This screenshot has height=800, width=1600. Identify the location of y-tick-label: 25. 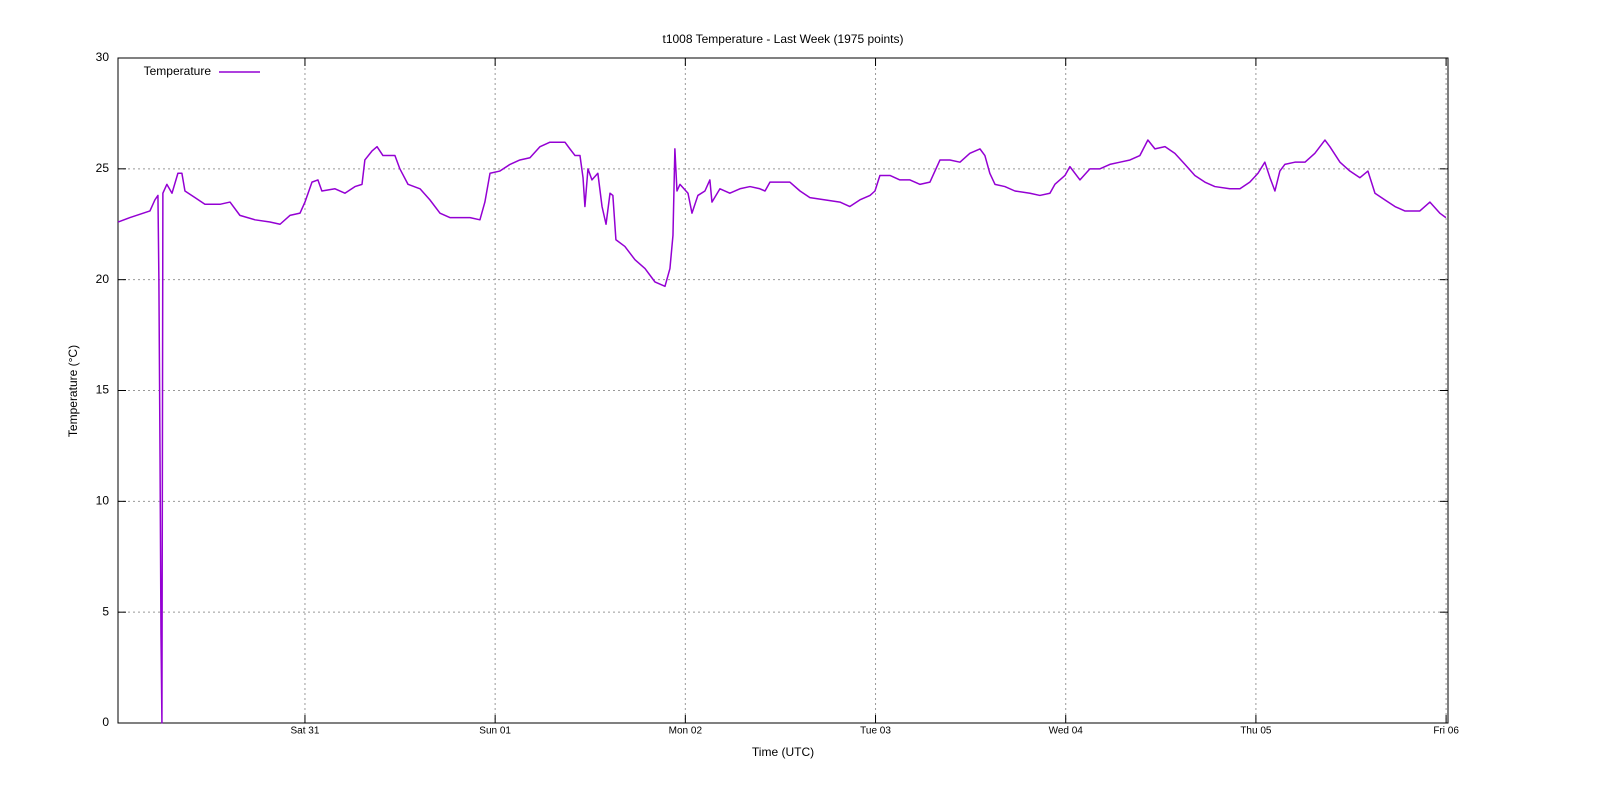
(103, 168).